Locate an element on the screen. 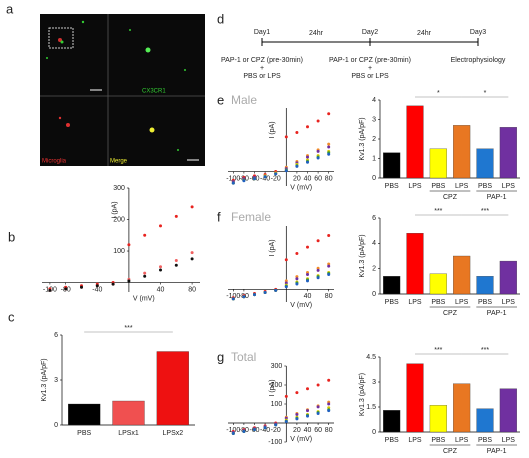 The height and width of the screenshot is (458, 529). x-tick-label: 80 is located at coordinates (329, 430).